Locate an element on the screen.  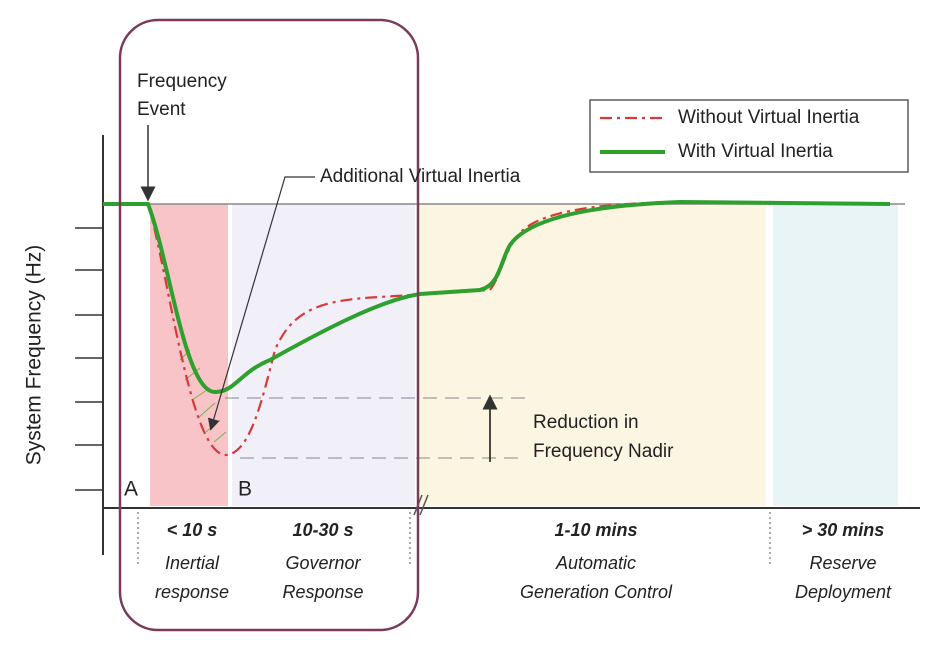
phase-description: Generation Control is located at coordinates (596, 592).